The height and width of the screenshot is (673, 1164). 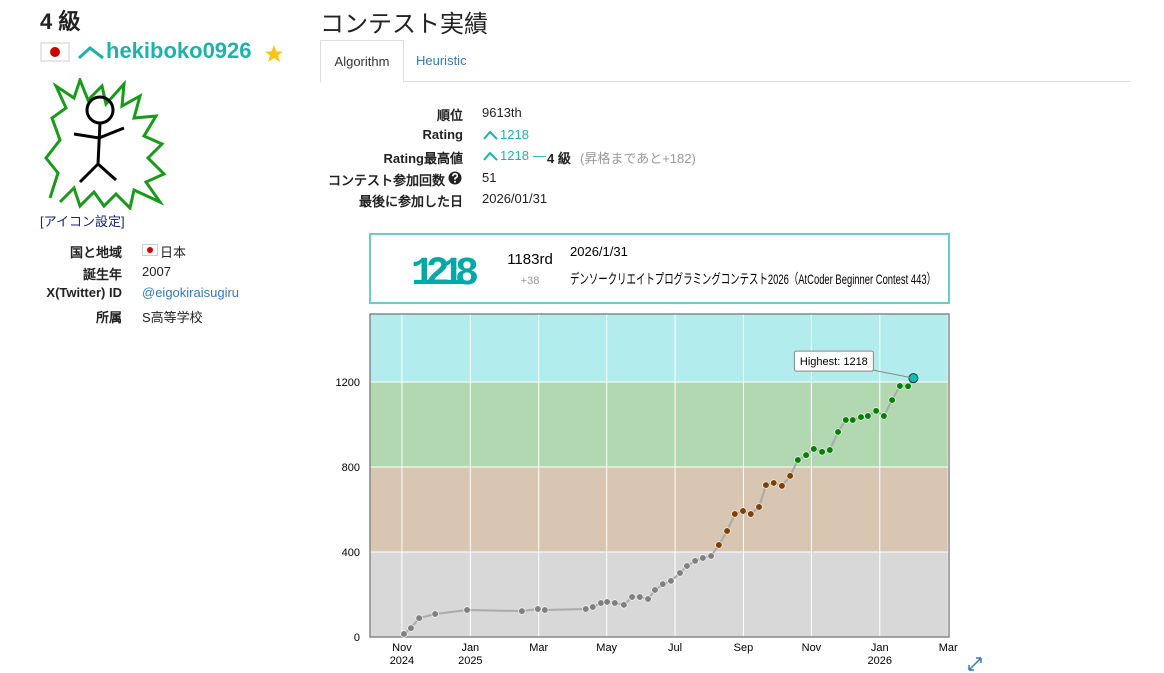 What do you see at coordinates (880, 661) in the screenshot?
I see `x-tick-year: 2026` at bounding box center [880, 661].